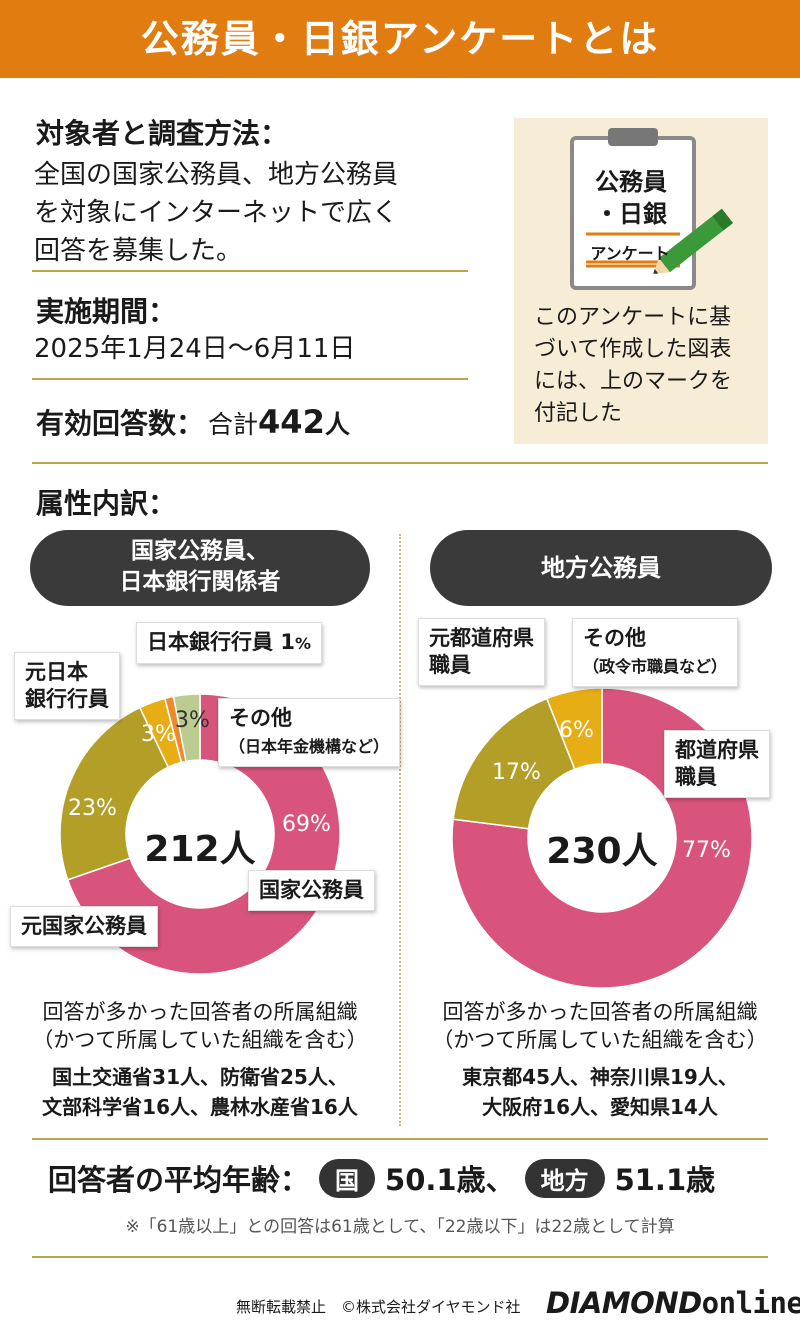 Image resolution: width=800 pixels, height=1329 pixels. What do you see at coordinates (200, 1077) in the screenshot?
I see `org-line: 国土交通省31人、防衛省25人、` at bounding box center [200, 1077].